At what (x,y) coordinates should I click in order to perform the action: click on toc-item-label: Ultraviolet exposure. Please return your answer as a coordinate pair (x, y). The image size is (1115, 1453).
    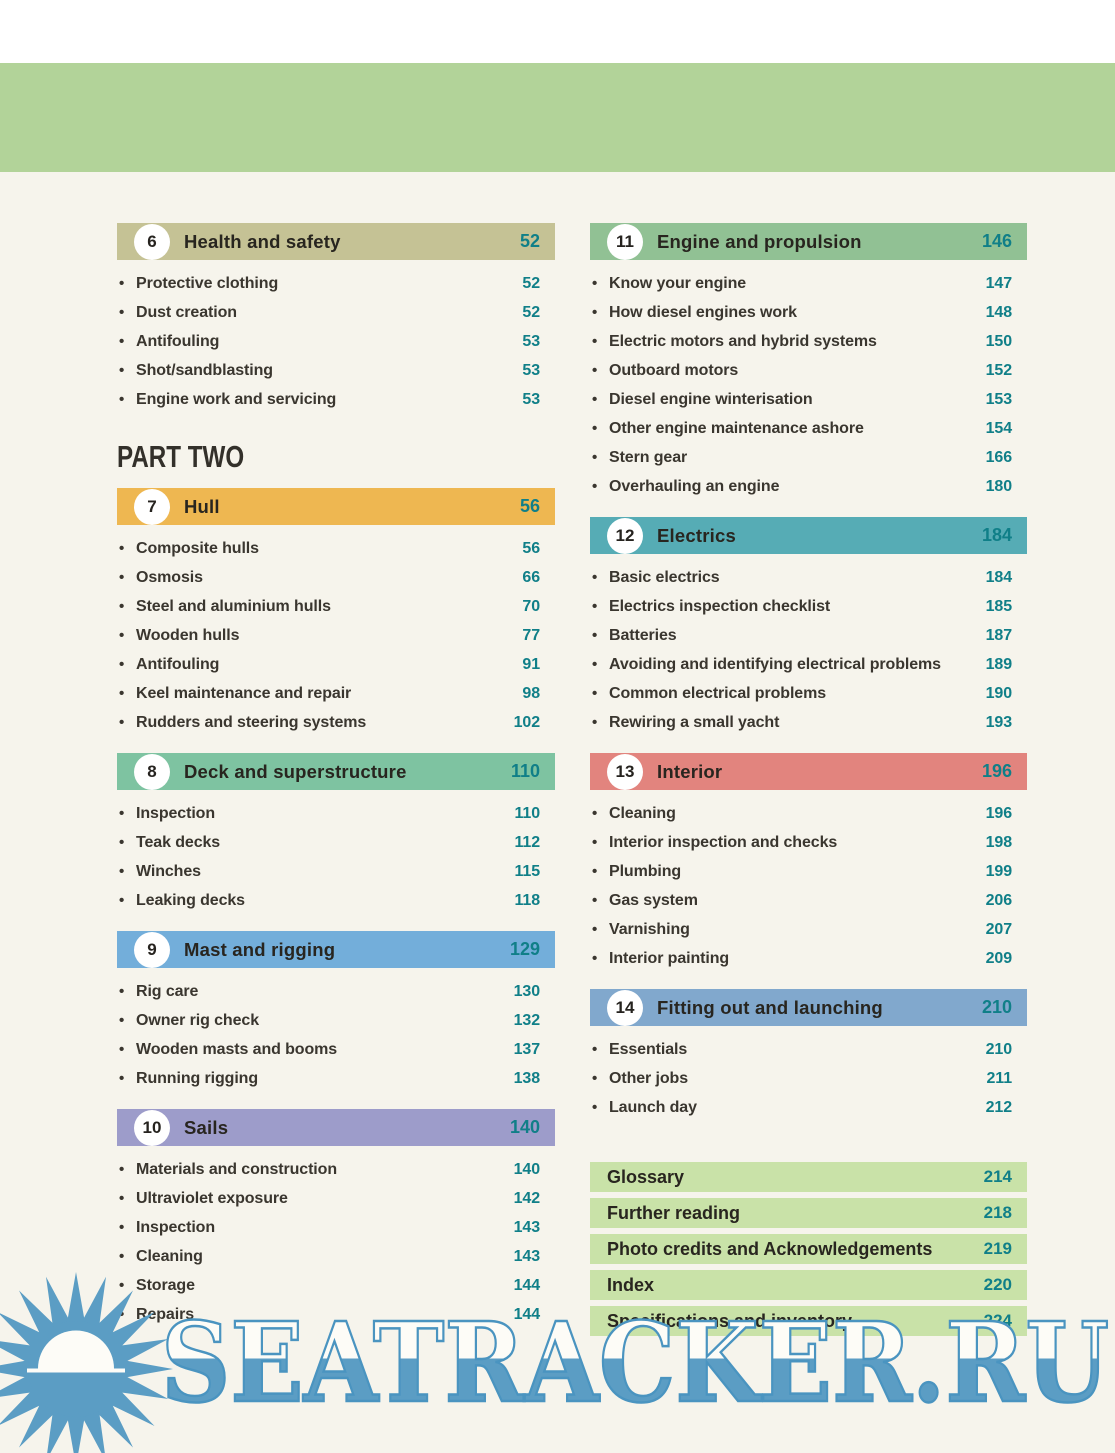
    Looking at the image, I should click on (212, 1198).